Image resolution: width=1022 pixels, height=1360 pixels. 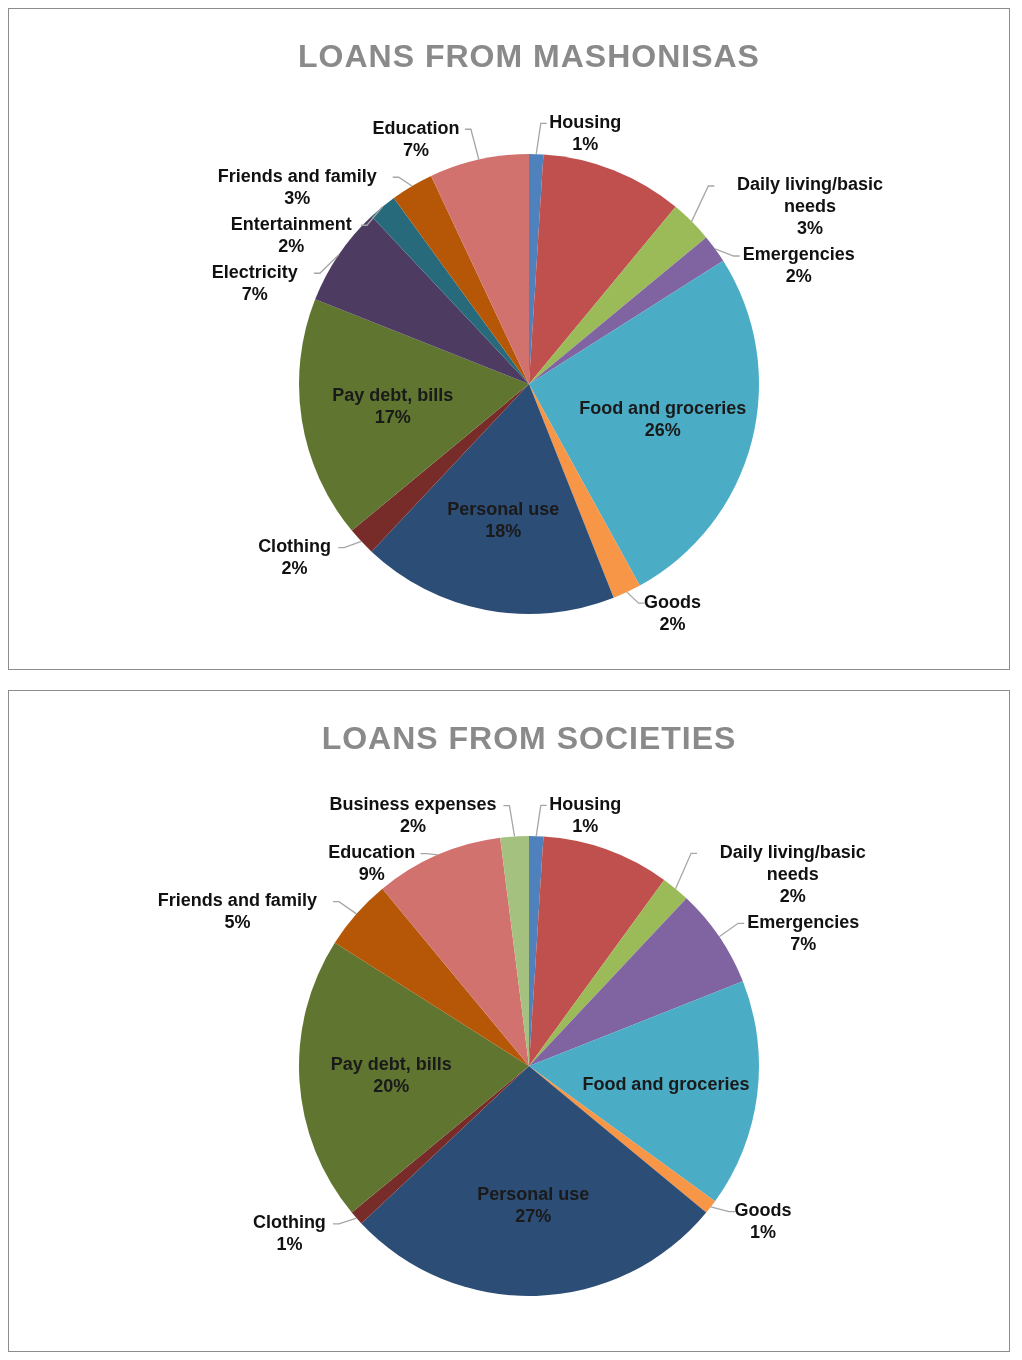 What do you see at coordinates (237, 922) in the screenshot?
I see `data-label: 5%` at bounding box center [237, 922].